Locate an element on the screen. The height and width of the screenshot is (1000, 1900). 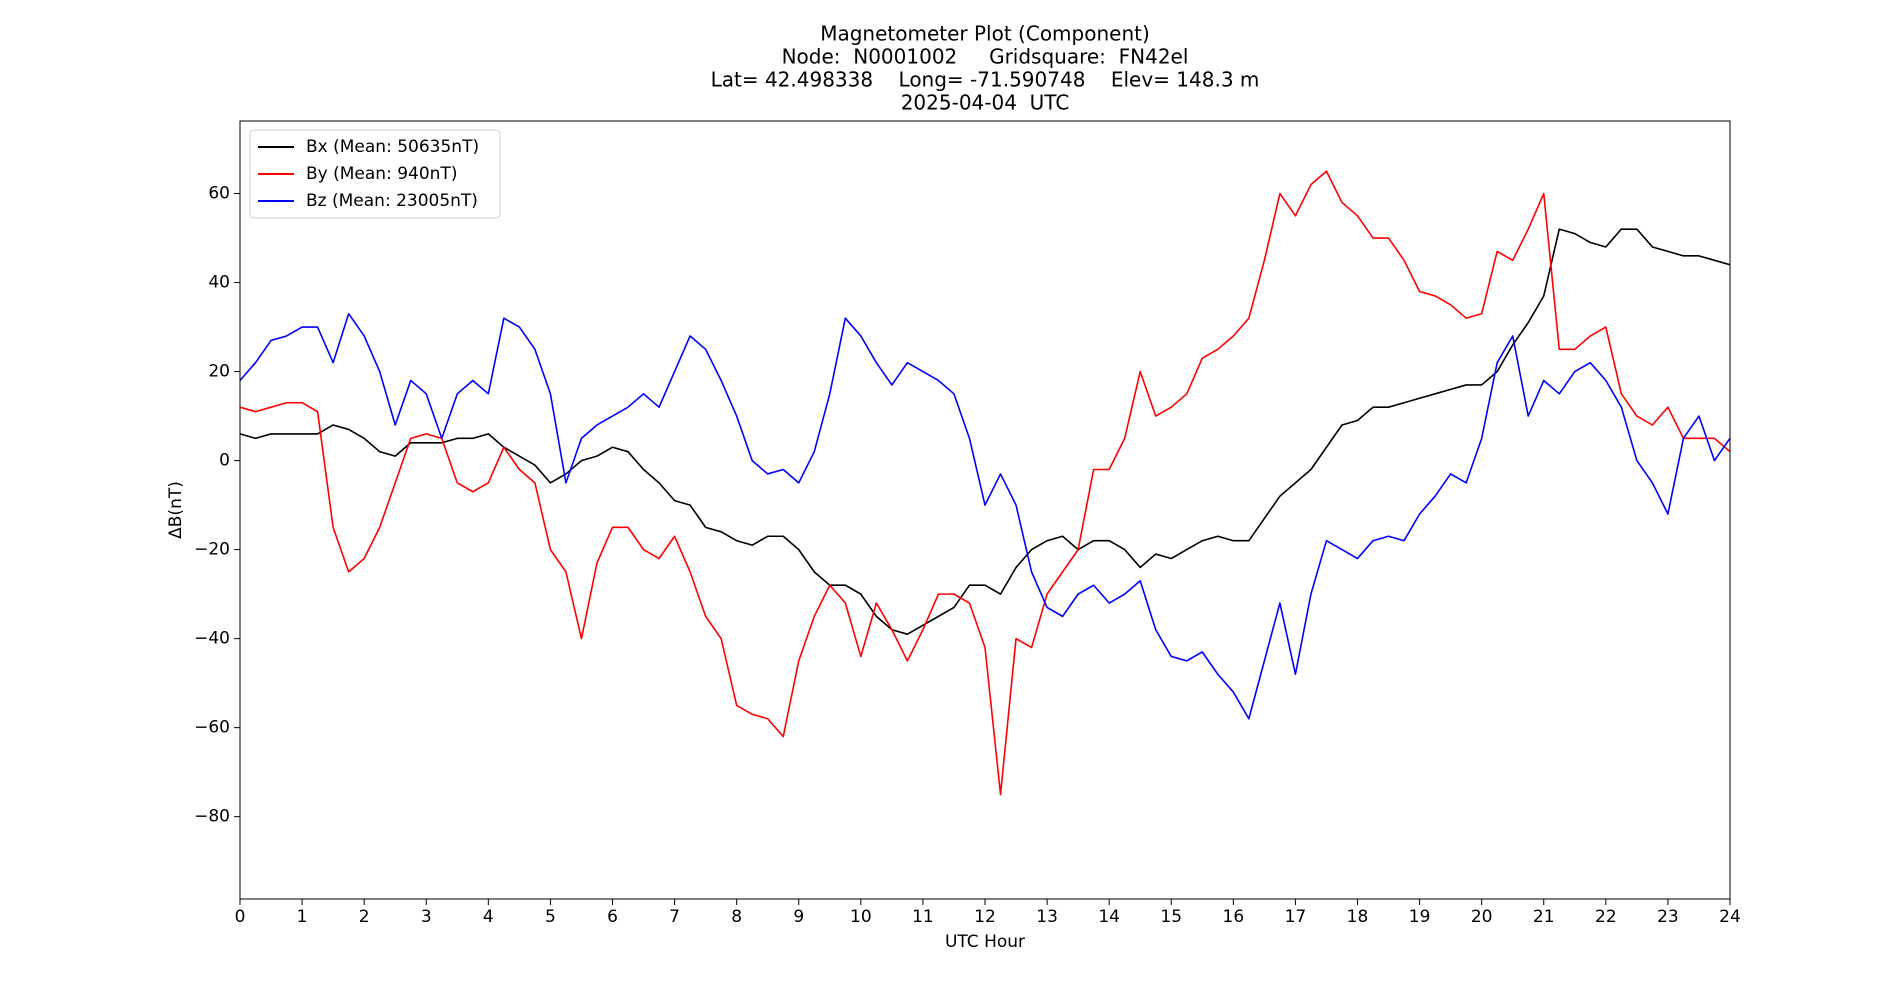
x-tick-label: 20 is located at coordinates (1482, 917).